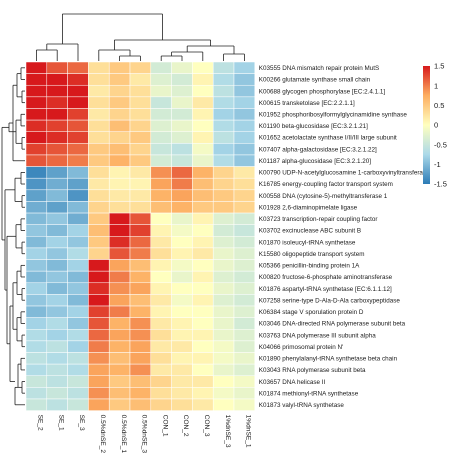 Image resolution: width=474 pixels, height=474 pixels. I want to click on column-label: SE_1, so click(60, 423).